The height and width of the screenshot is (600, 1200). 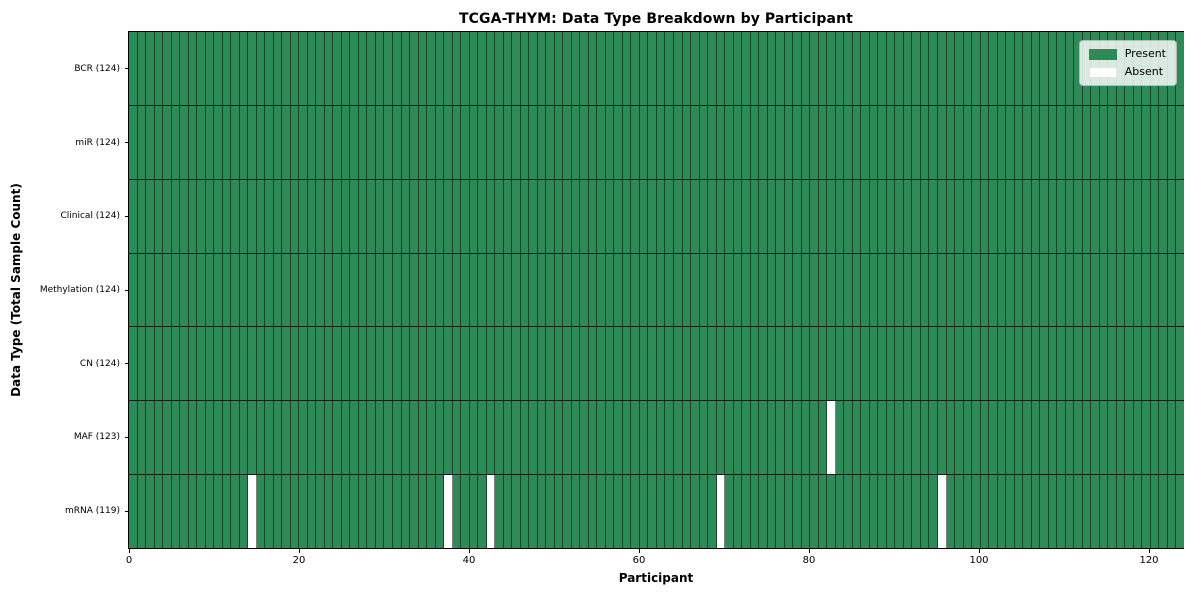 I want to click on y-tick-label: Clinical (124), so click(x=90, y=216).